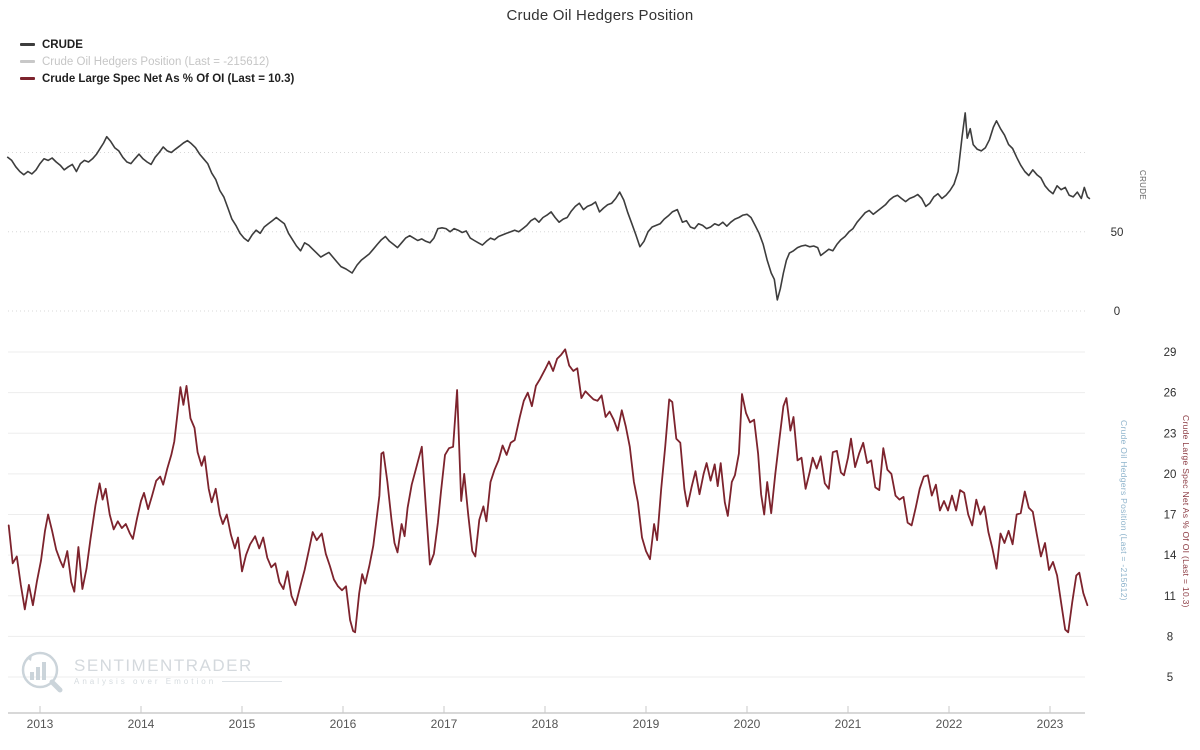 The height and width of the screenshot is (750, 1200). Describe the element at coordinates (949, 724) in the screenshot. I see `x-axis-year-label: 2022` at that location.